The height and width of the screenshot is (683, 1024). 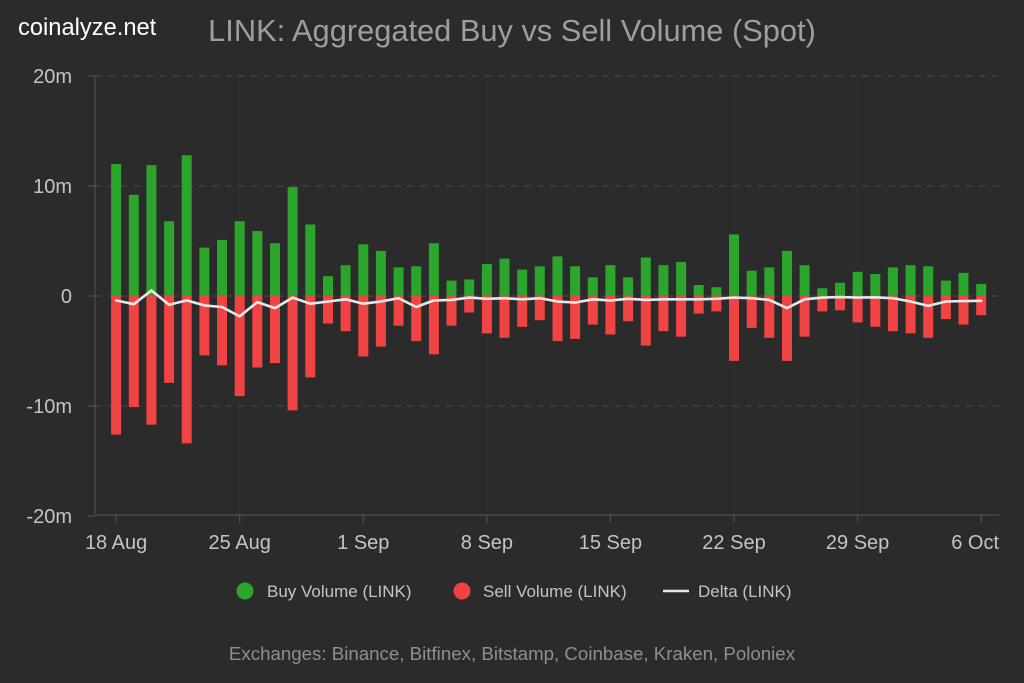 What do you see at coordinates (66, 297) in the screenshot?
I see `svg-text: 0` at bounding box center [66, 297].